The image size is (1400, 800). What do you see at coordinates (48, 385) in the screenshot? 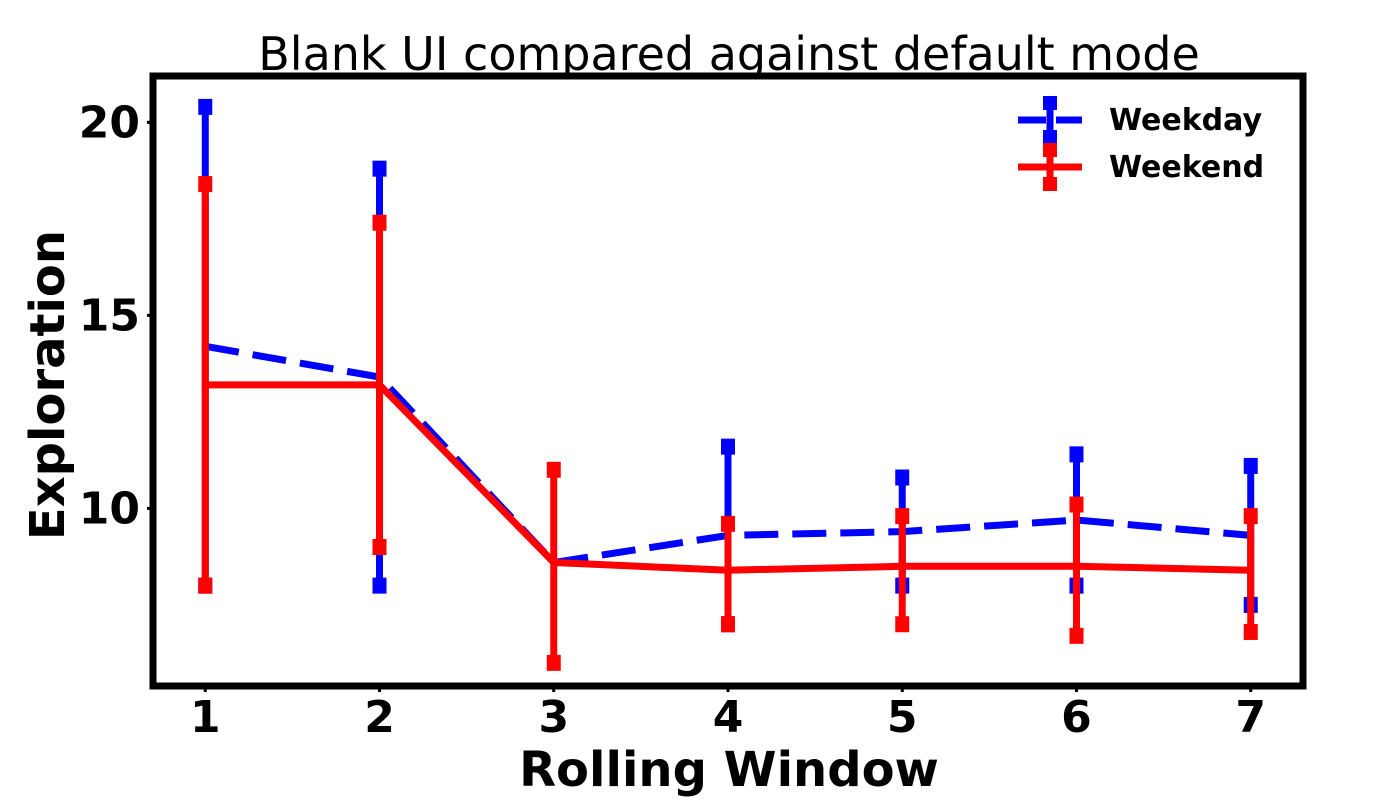
I see `y-axis-label: Exploration` at bounding box center [48, 385].